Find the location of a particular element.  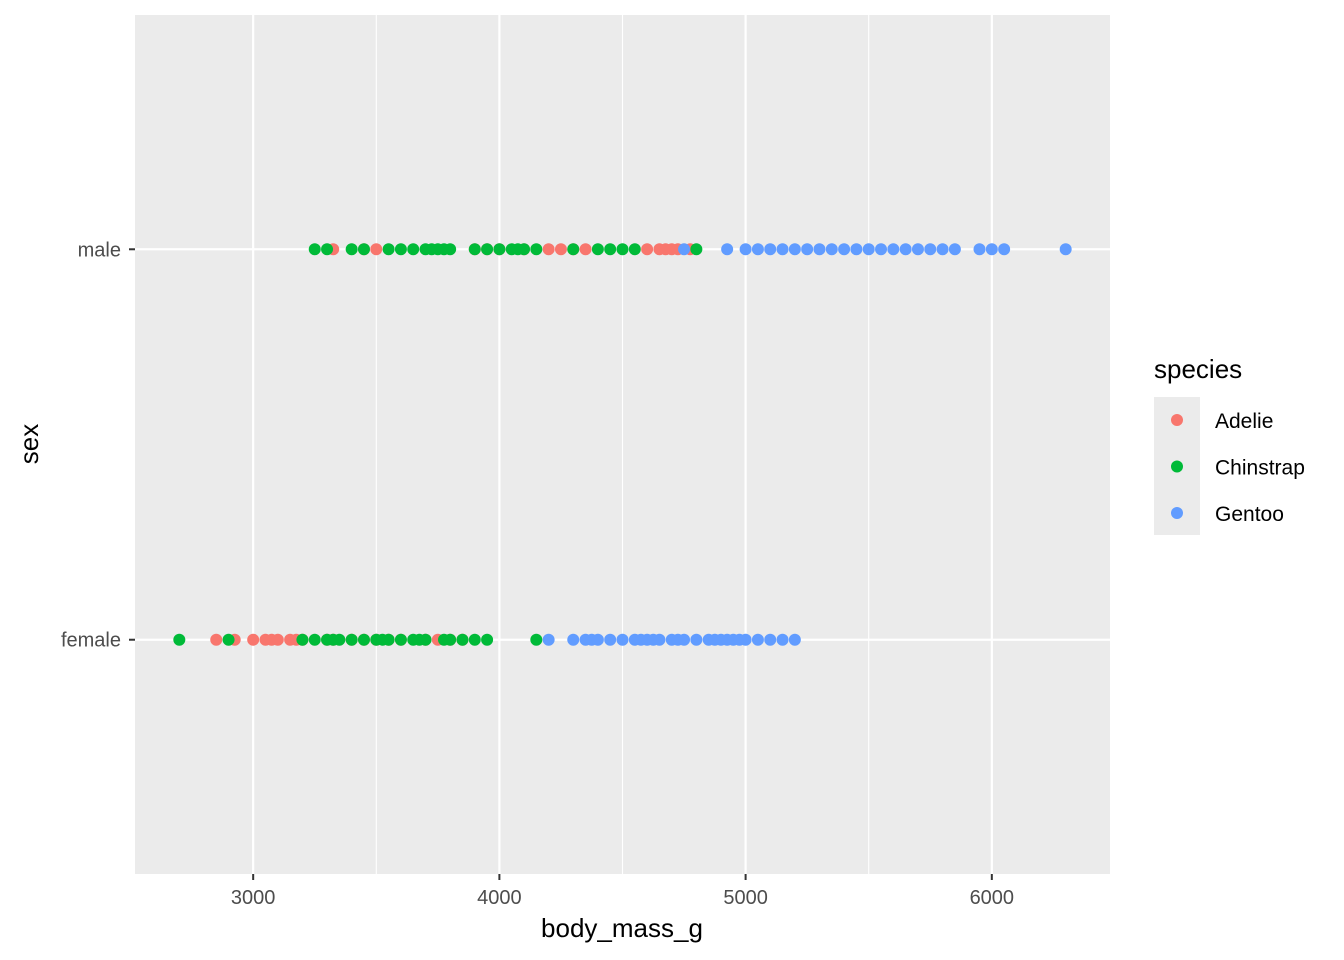

x-tick-label: 5000 is located at coordinates (745, 898).